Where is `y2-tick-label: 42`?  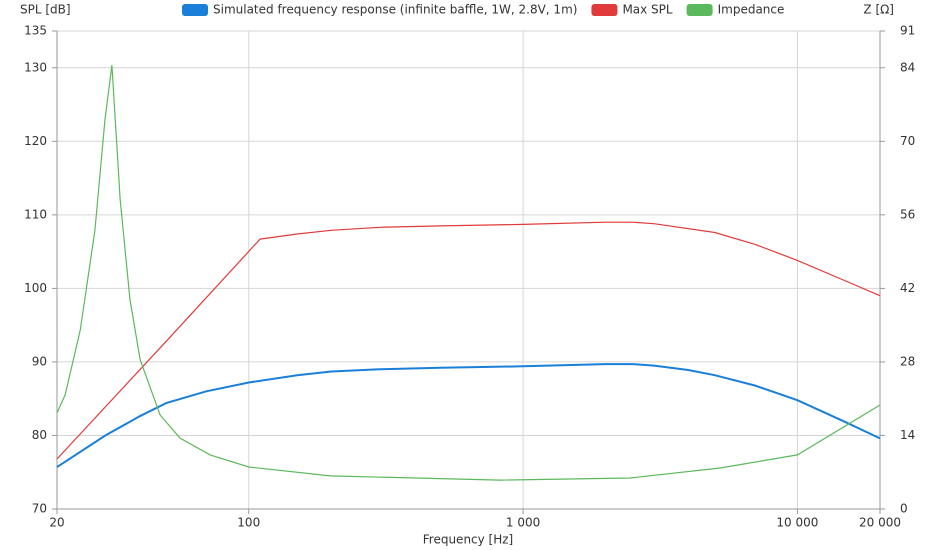
y2-tick-label: 42 is located at coordinates (907, 288).